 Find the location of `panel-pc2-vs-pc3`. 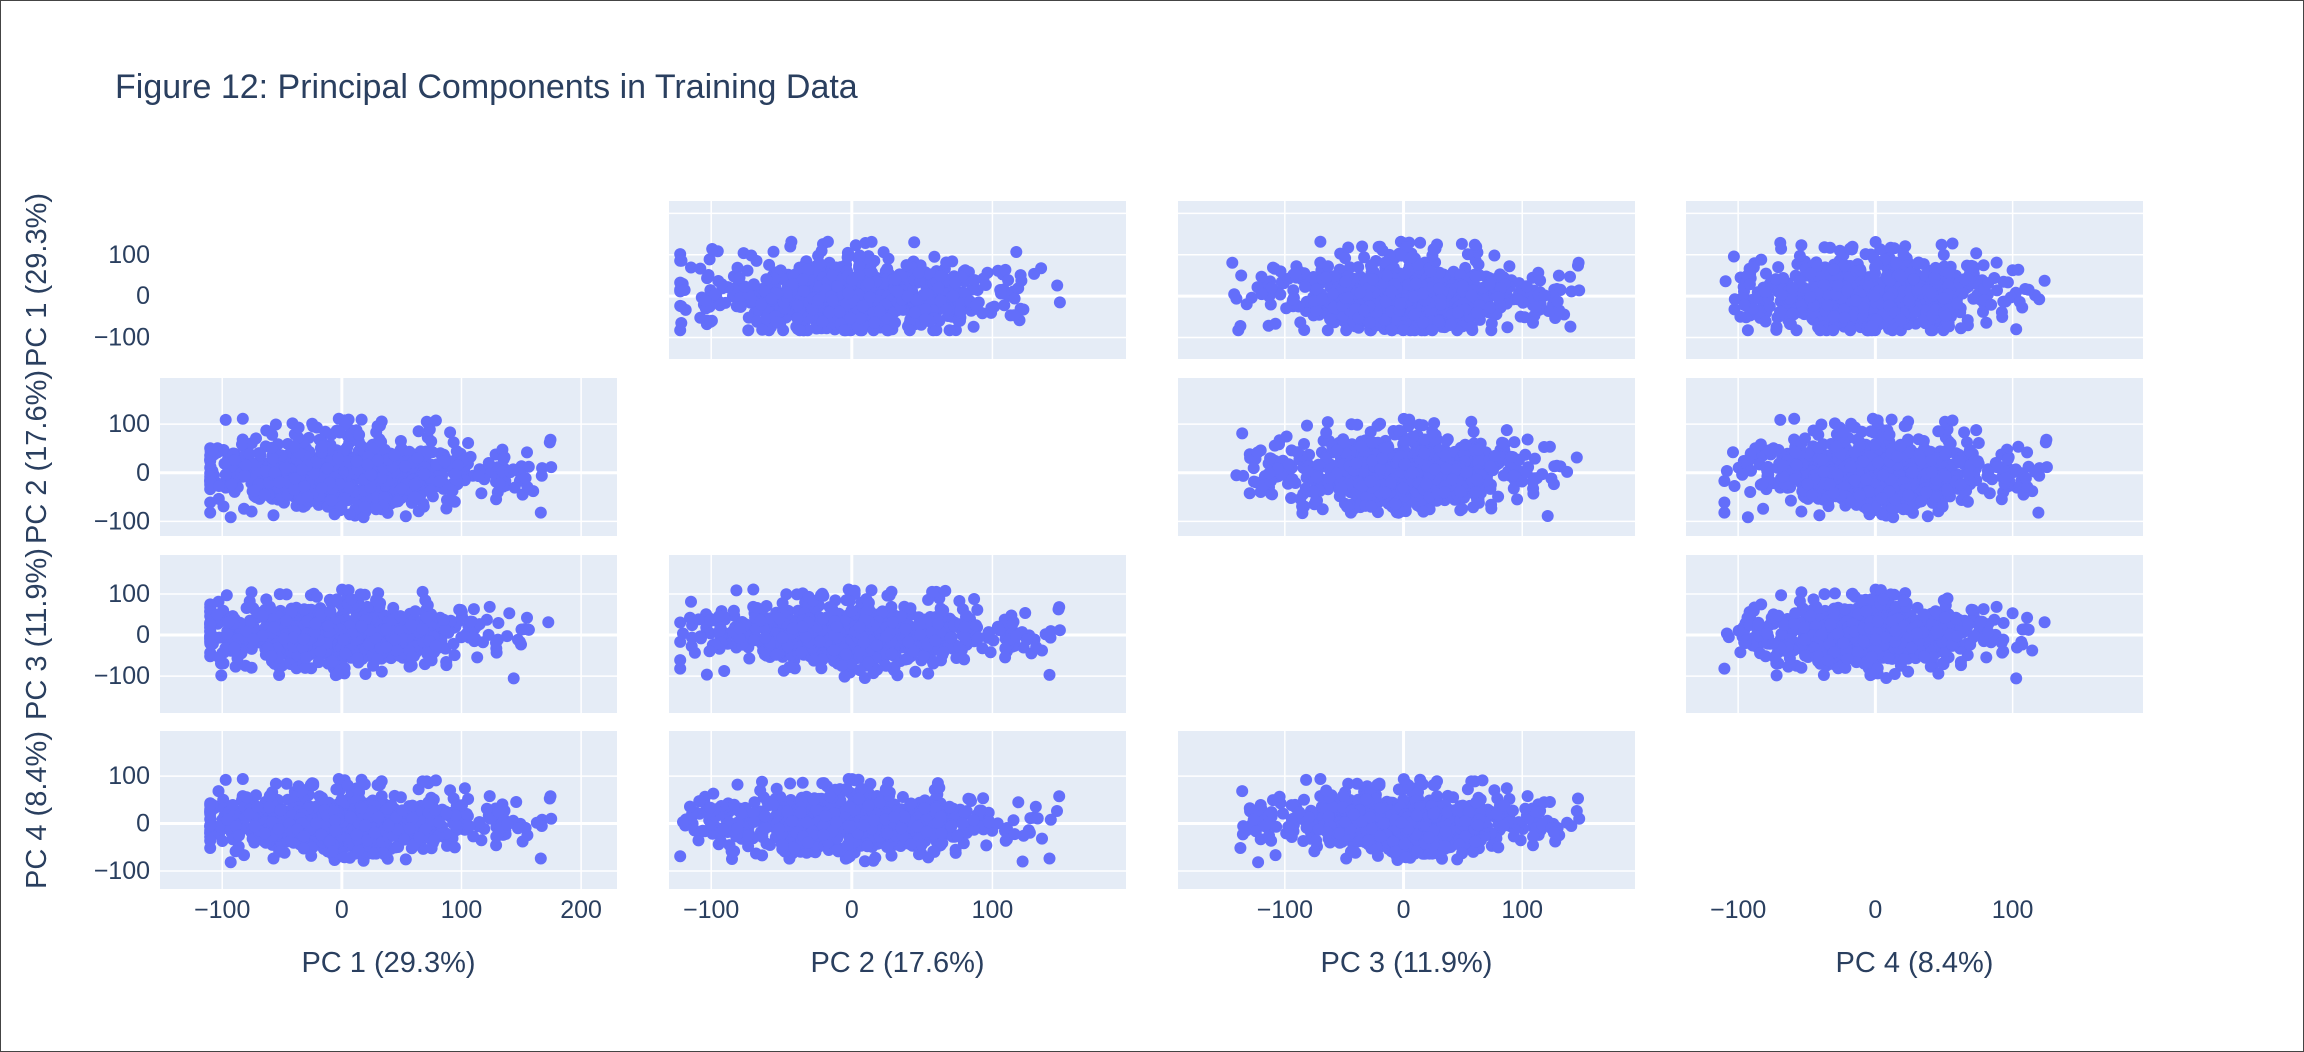

panel-pc2-vs-pc3 is located at coordinates (1406, 457).